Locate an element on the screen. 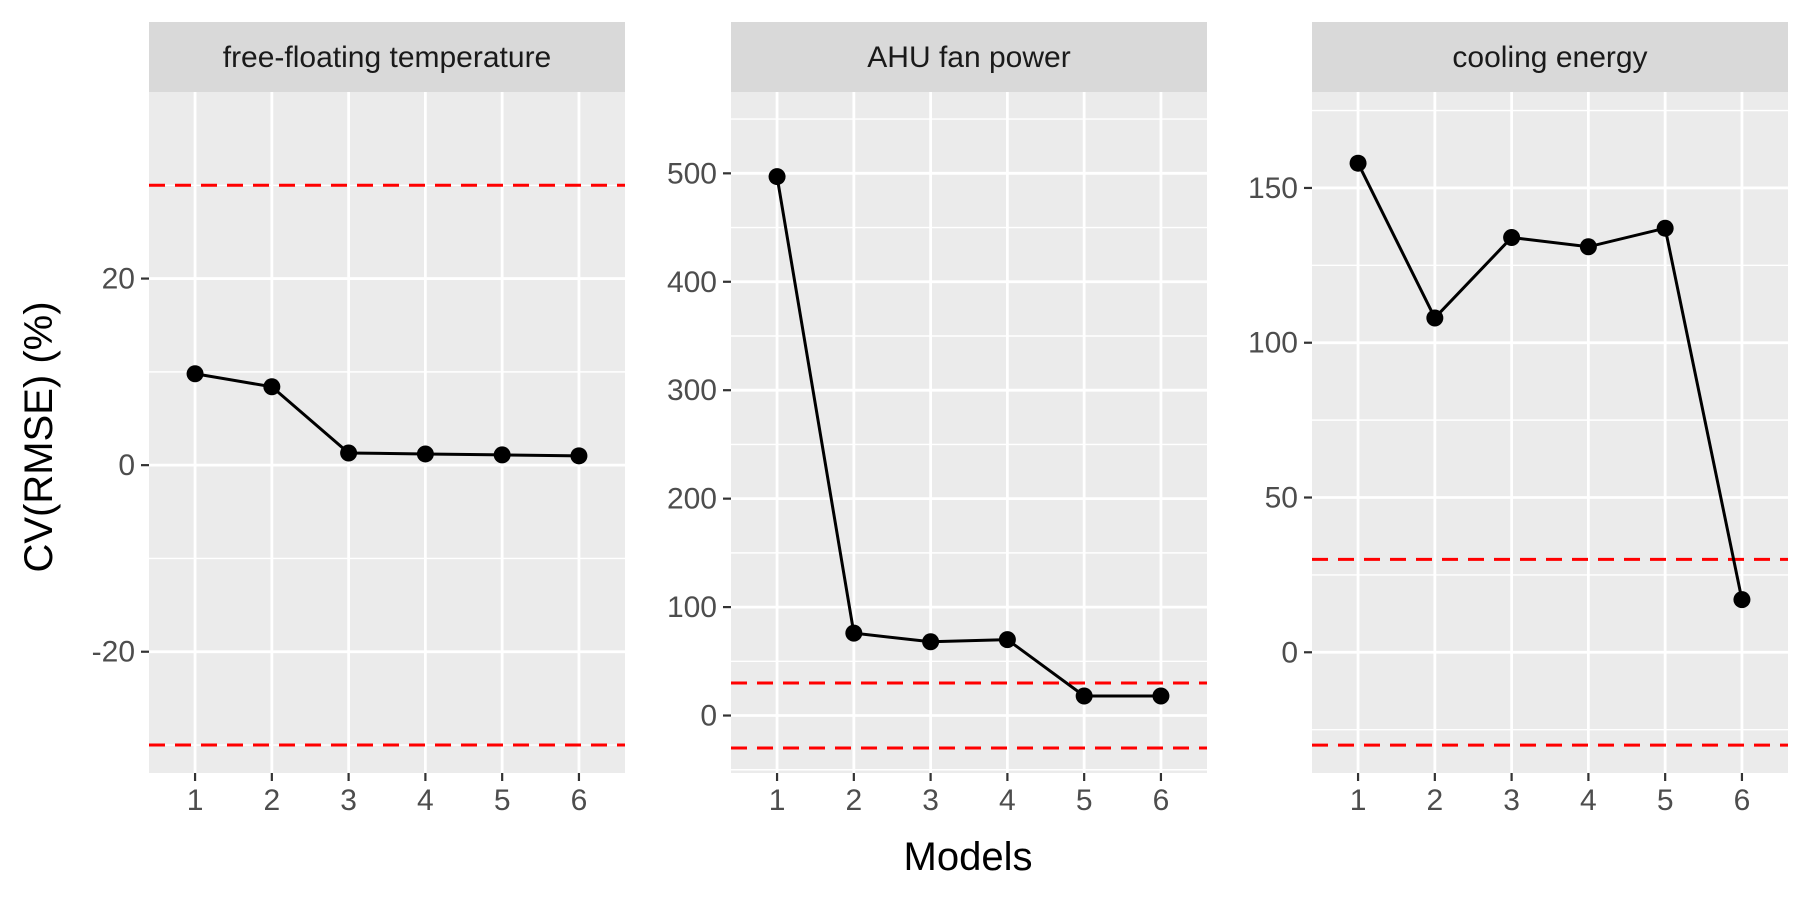 The width and height of the screenshot is (1800, 900). panel-title: cooling energy is located at coordinates (1549, 57).